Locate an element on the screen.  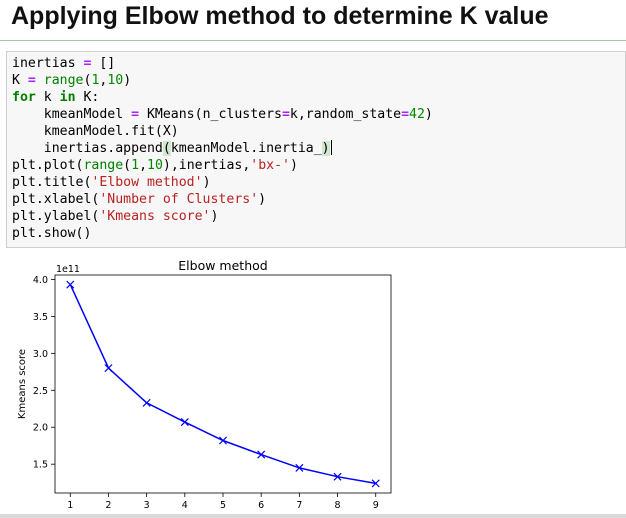
y-tick-label: 4.0 is located at coordinates (40, 280).